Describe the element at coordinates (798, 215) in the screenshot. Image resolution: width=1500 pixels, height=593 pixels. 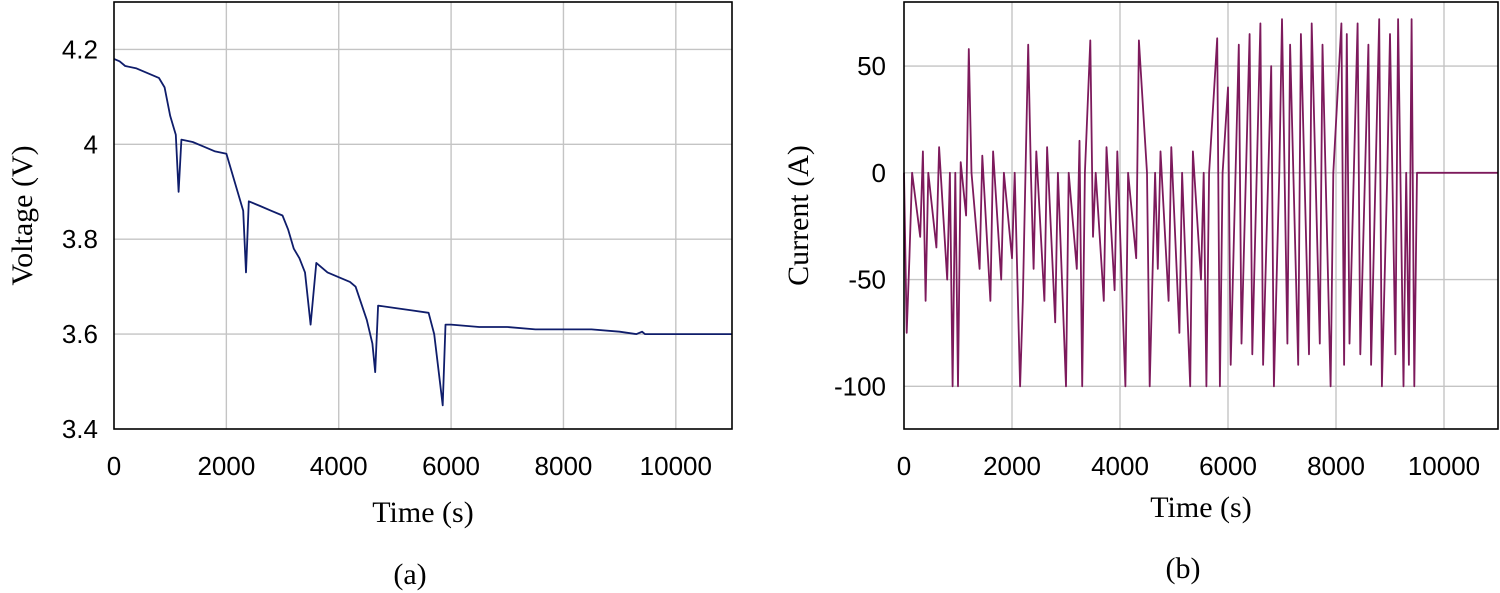
I see `y-axis-label: Current (A)` at that location.